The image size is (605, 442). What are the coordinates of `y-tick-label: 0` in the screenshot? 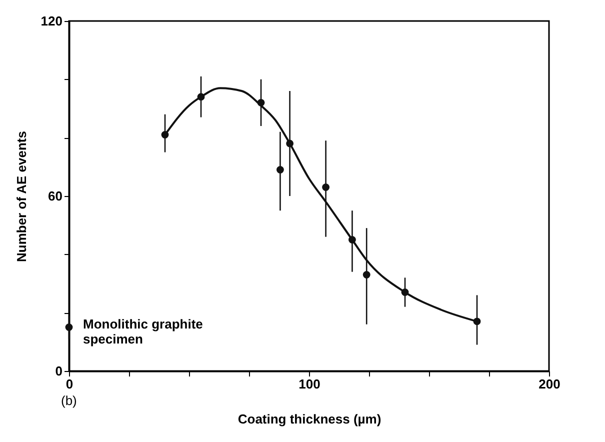 It's located at (58, 371).